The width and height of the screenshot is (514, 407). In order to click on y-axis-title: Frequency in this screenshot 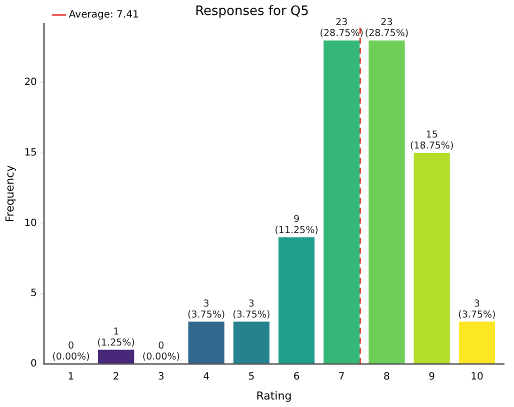, I will do `click(9, 193)`.